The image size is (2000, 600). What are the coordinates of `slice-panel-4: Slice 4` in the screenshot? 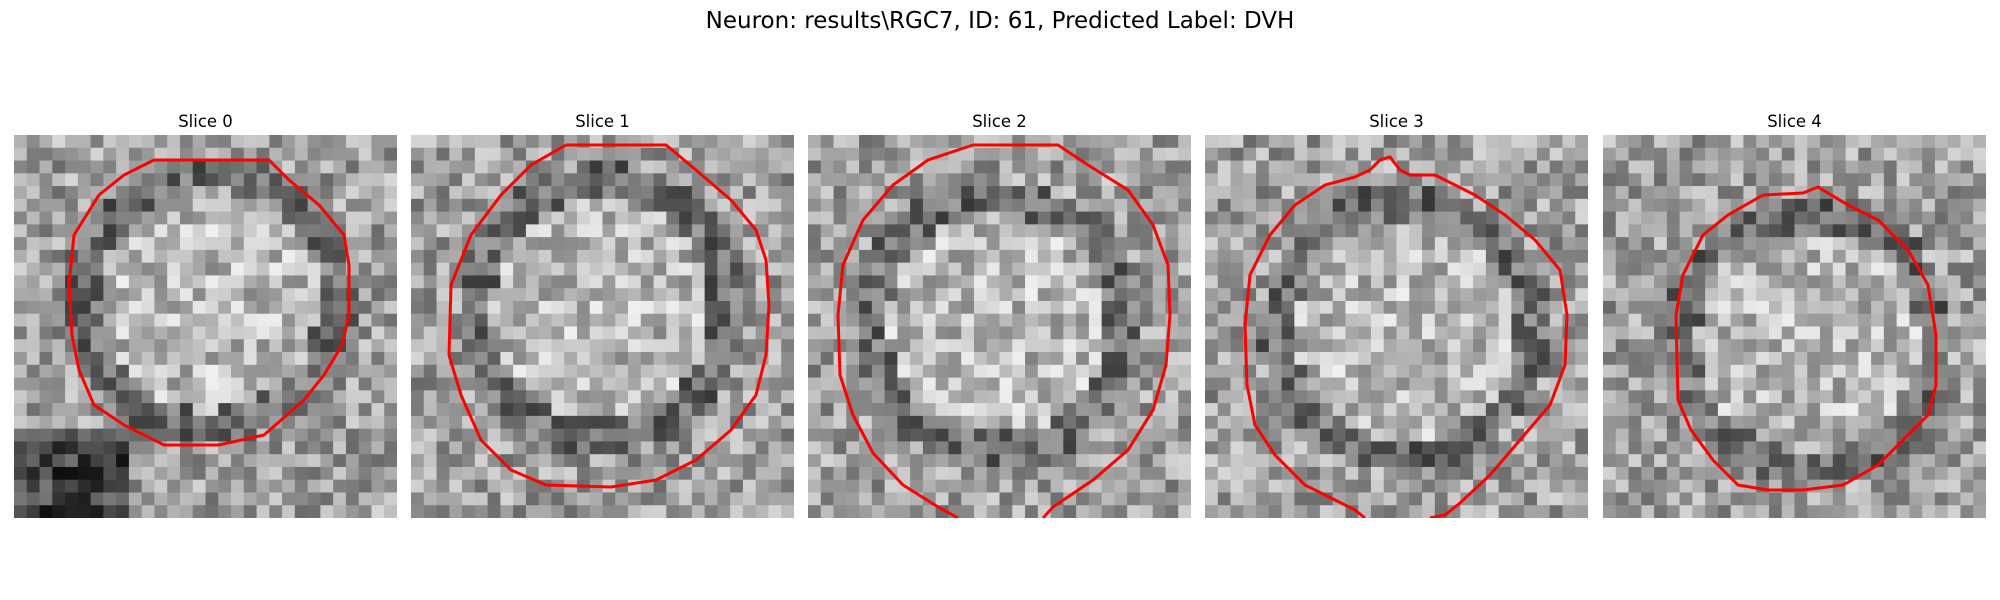 It's located at (1794, 314).